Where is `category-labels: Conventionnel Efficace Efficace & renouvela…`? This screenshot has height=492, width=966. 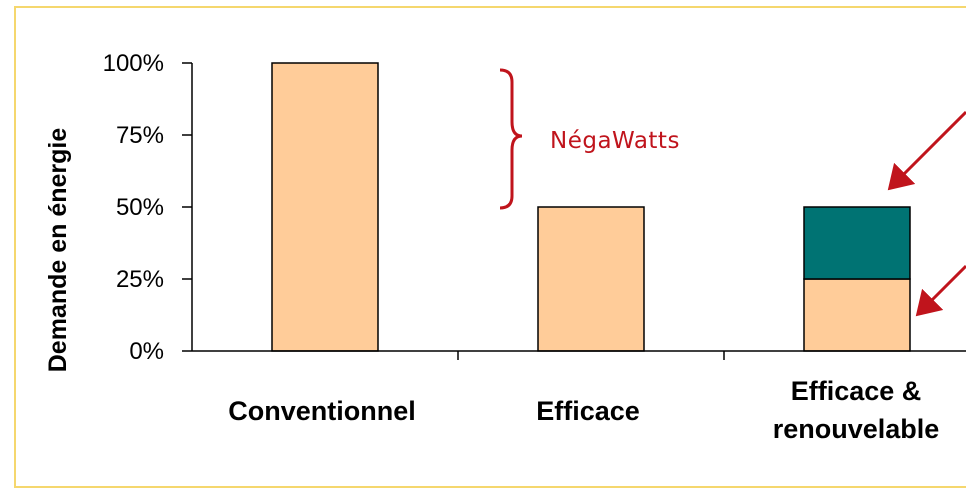
category-labels: Conventionnel Efficace Efficace & renouvela… is located at coordinates (583, 410).